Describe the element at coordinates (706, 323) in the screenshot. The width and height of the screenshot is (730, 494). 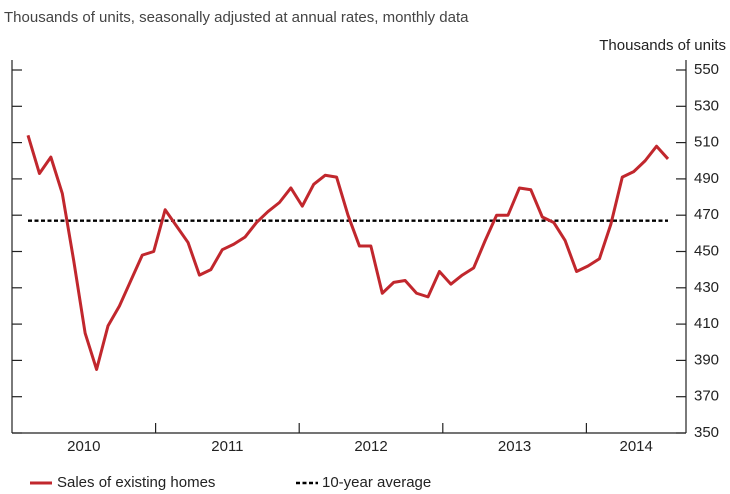
I see `y-tick-label: 410` at that location.